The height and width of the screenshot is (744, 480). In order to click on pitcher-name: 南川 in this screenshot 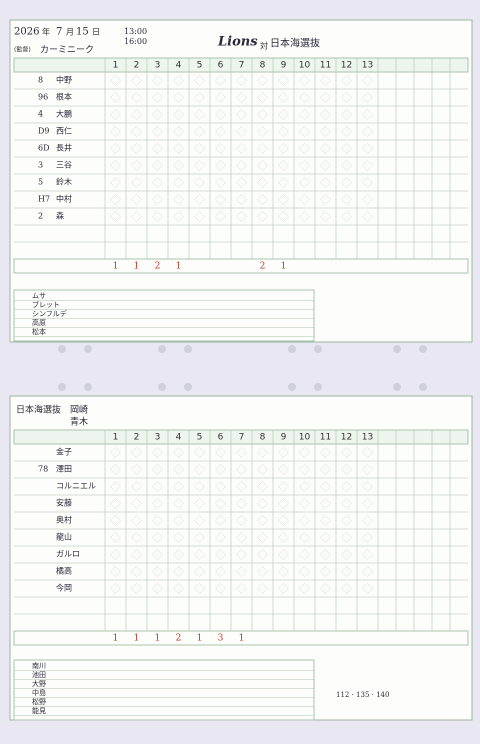, I will do `click(39, 665)`.